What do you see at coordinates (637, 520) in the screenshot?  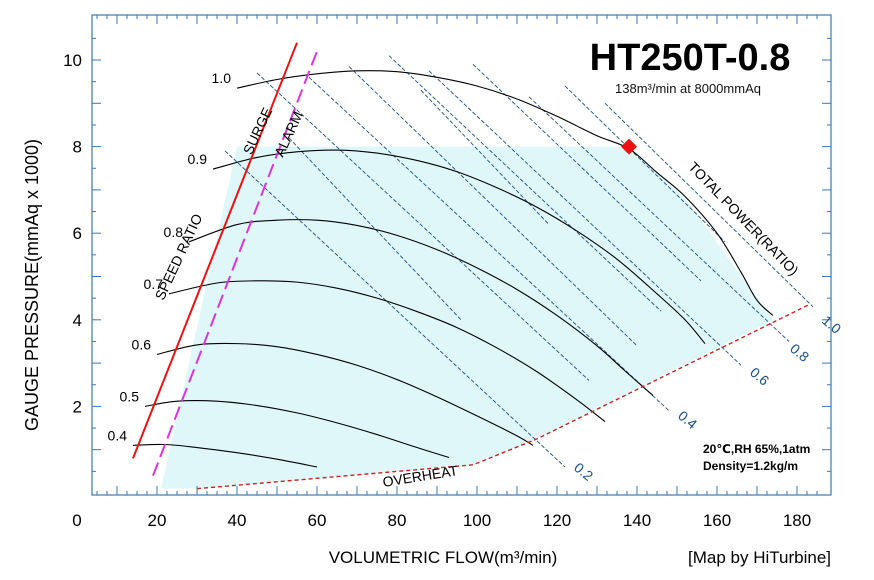 I see `x-tick-label: 140` at bounding box center [637, 520].